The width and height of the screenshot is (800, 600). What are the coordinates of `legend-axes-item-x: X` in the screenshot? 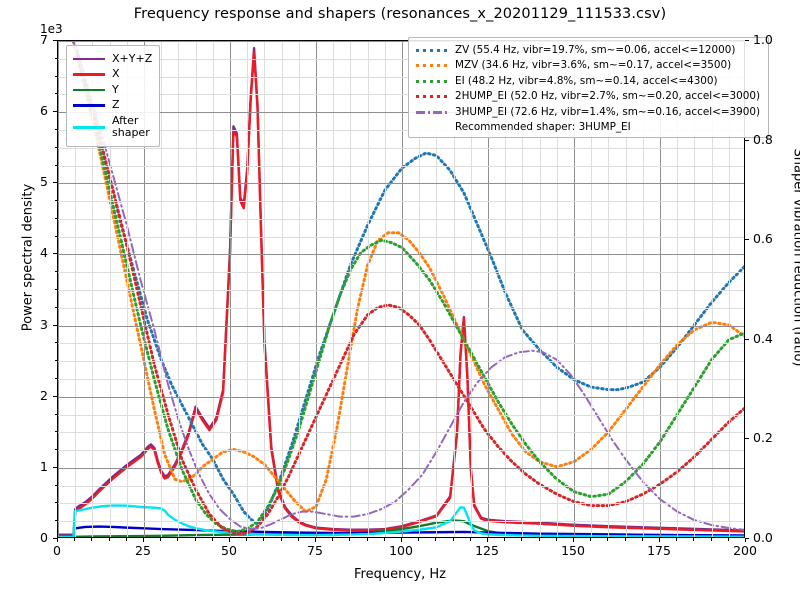 It's located at (112, 75).